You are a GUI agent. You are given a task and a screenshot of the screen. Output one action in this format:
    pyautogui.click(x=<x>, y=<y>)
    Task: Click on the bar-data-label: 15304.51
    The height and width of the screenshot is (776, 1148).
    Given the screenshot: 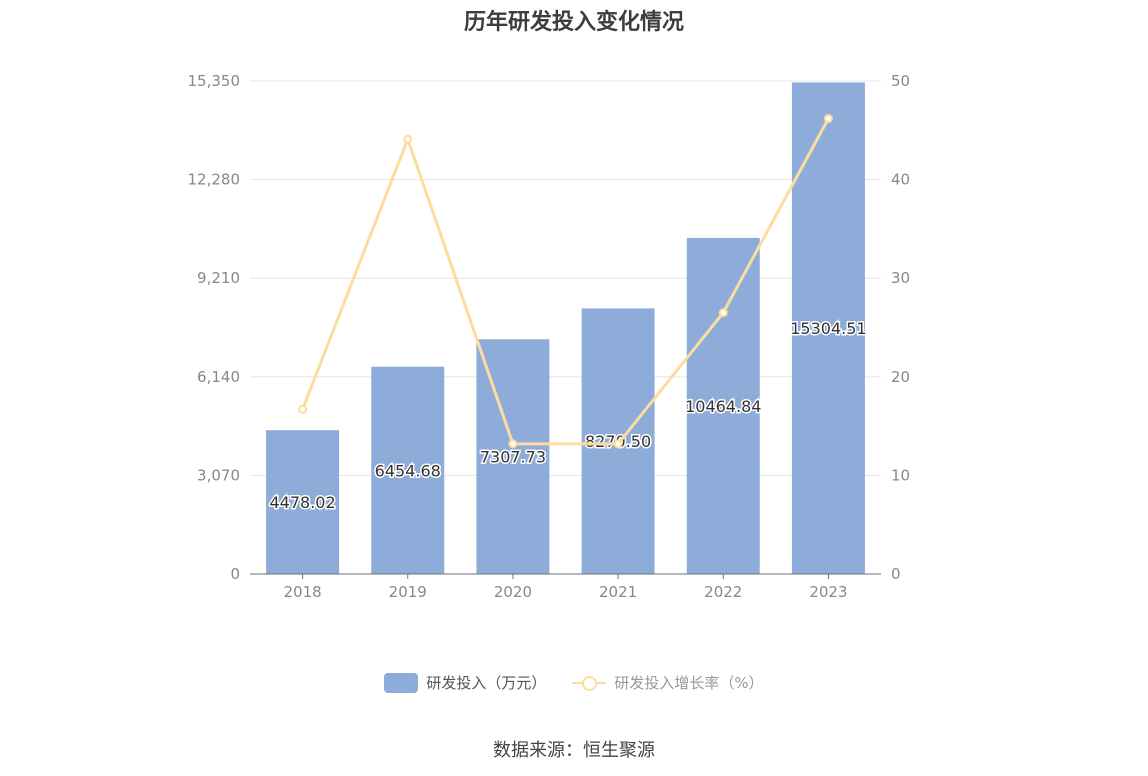 What is the action you would take?
    pyautogui.click(x=828, y=328)
    